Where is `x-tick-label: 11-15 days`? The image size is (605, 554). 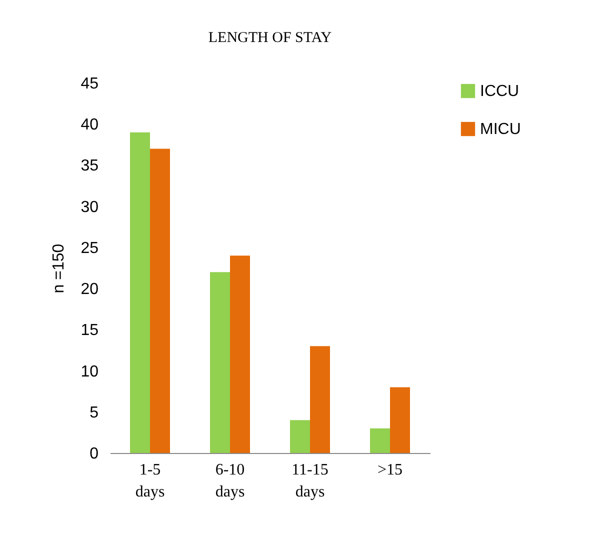
x-tick-label: 11-15 days is located at coordinates (310, 481).